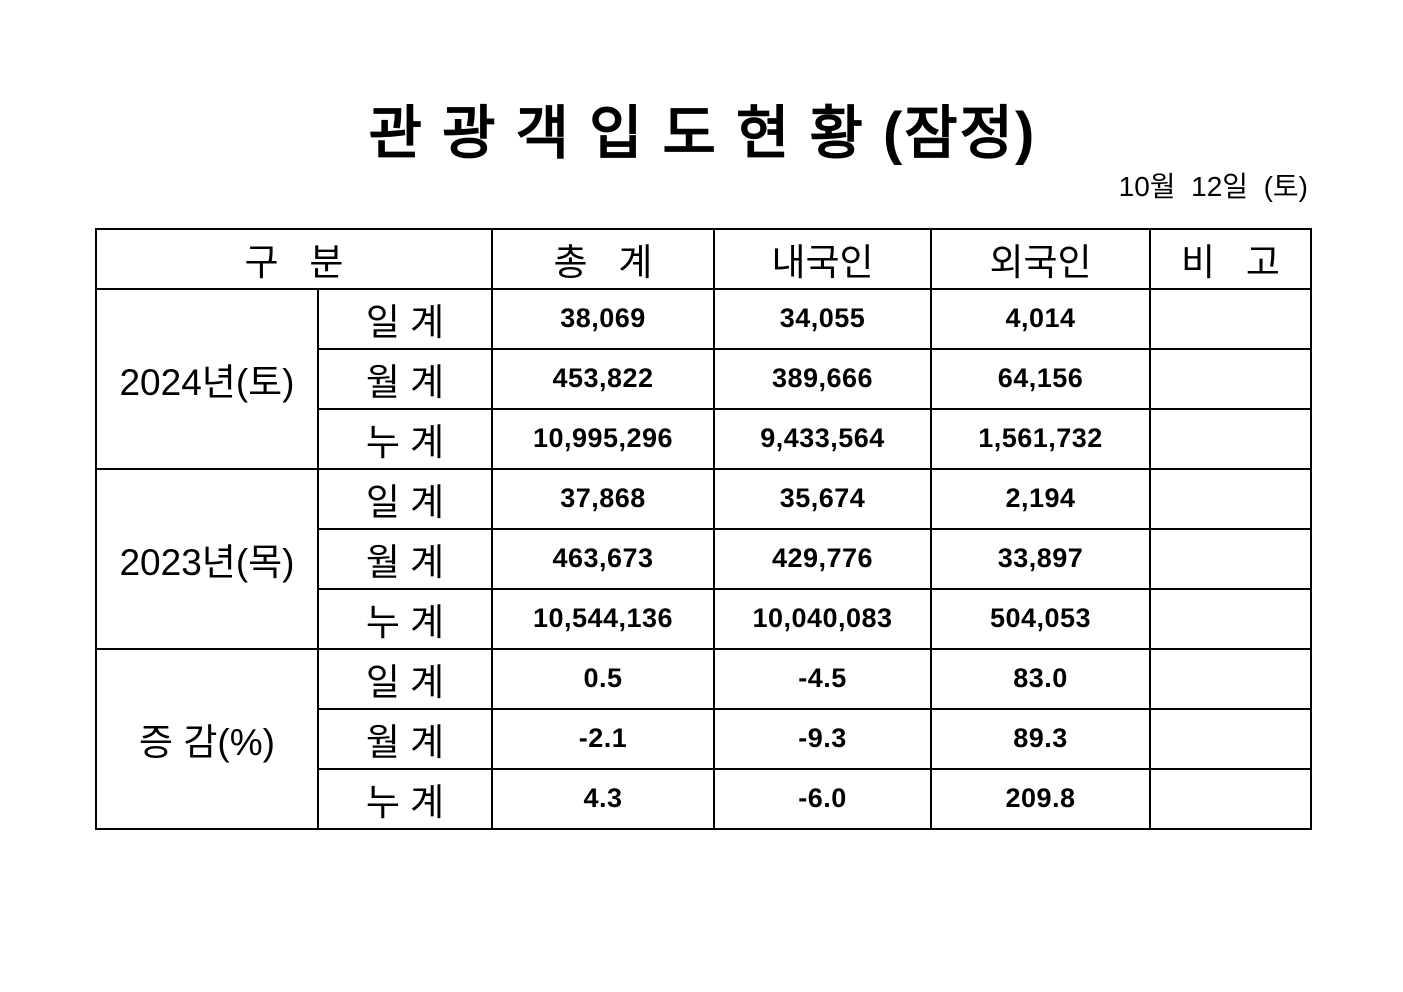 The height and width of the screenshot is (992, 1403). I want to click on header-remarks: 비 고, so click(1231, 258).